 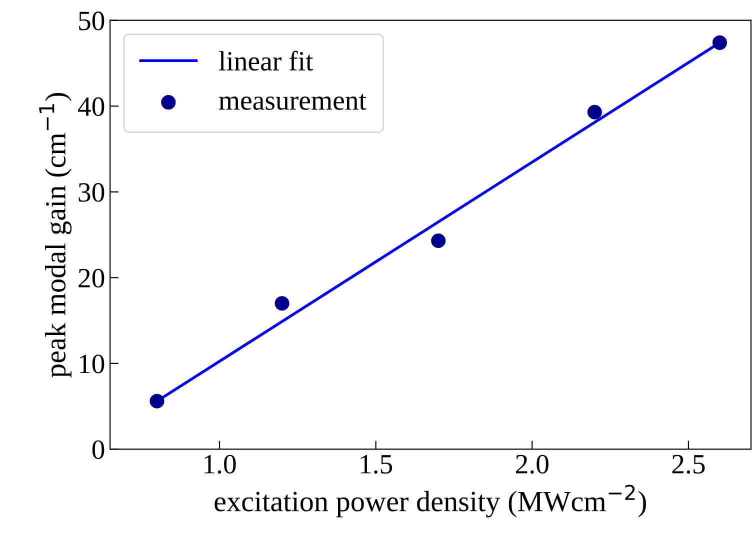 I want to click on y-tick-label: 10, so click(x=92, y=364).